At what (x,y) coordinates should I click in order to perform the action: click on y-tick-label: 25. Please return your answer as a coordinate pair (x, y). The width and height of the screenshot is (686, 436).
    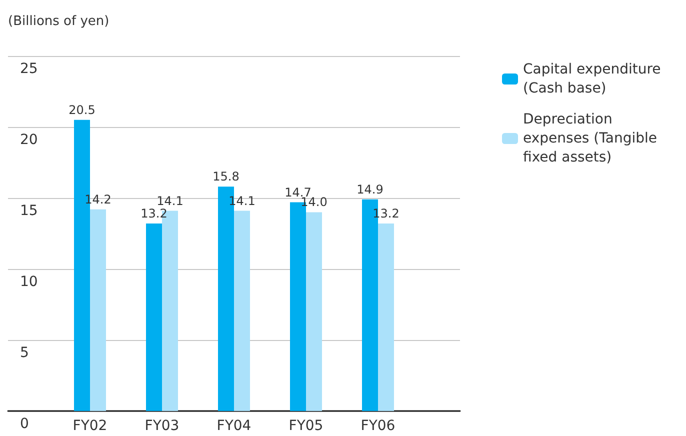
    Looking at the image, I should click on (29, 69).